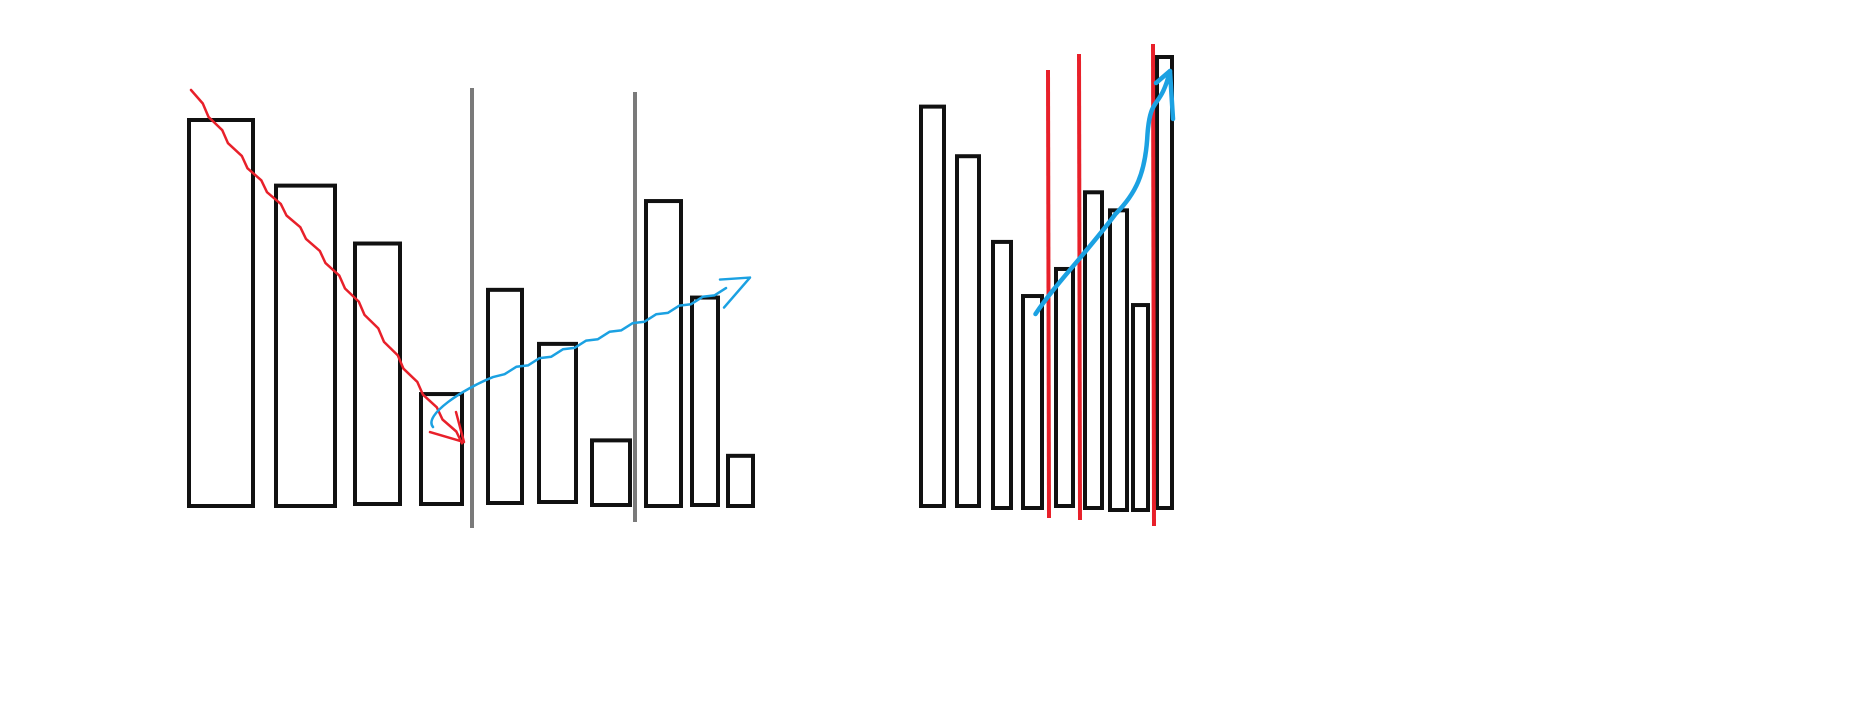  I want to click on down-trend-arrowhead, so click(447, 427).